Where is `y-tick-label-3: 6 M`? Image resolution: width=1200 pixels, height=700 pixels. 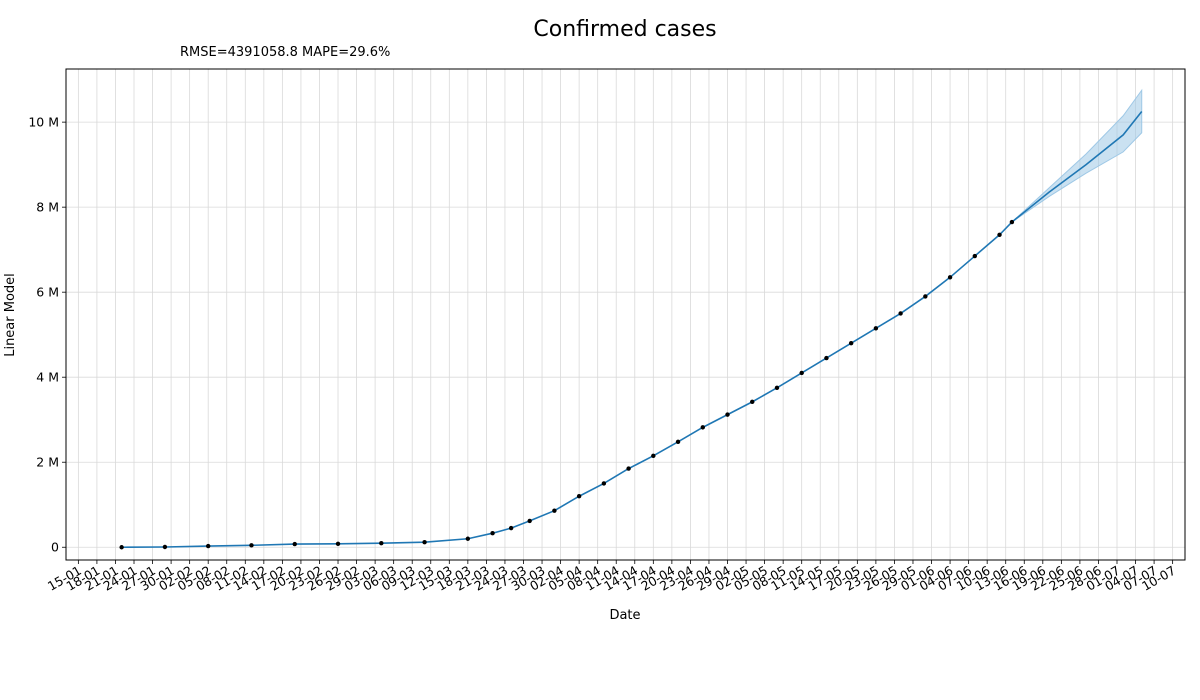 y-tick-label-3: 6 M is located at coordinates (47, 292).